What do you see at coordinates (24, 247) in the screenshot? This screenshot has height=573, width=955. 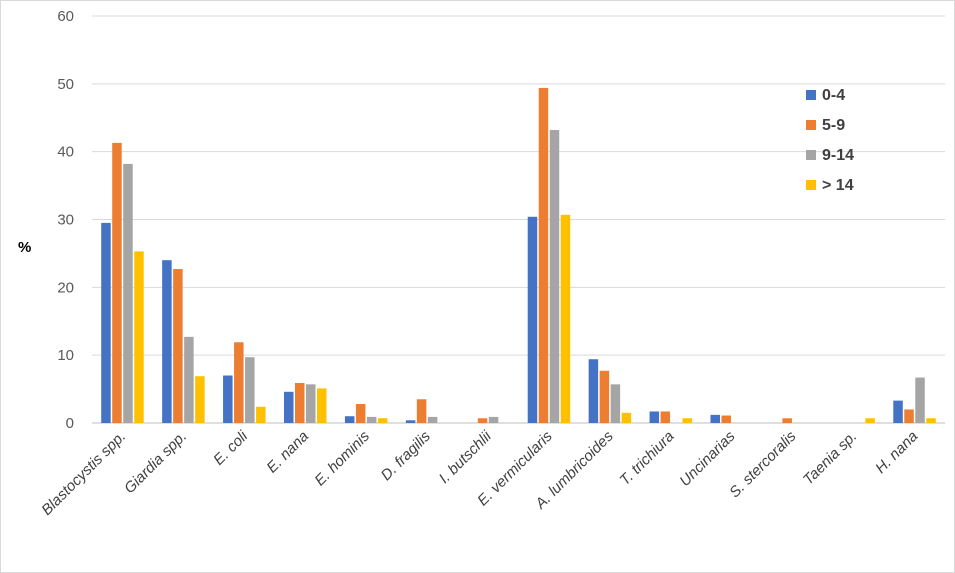 I see `y-axis-label: %` at bounding box center [24, 247].